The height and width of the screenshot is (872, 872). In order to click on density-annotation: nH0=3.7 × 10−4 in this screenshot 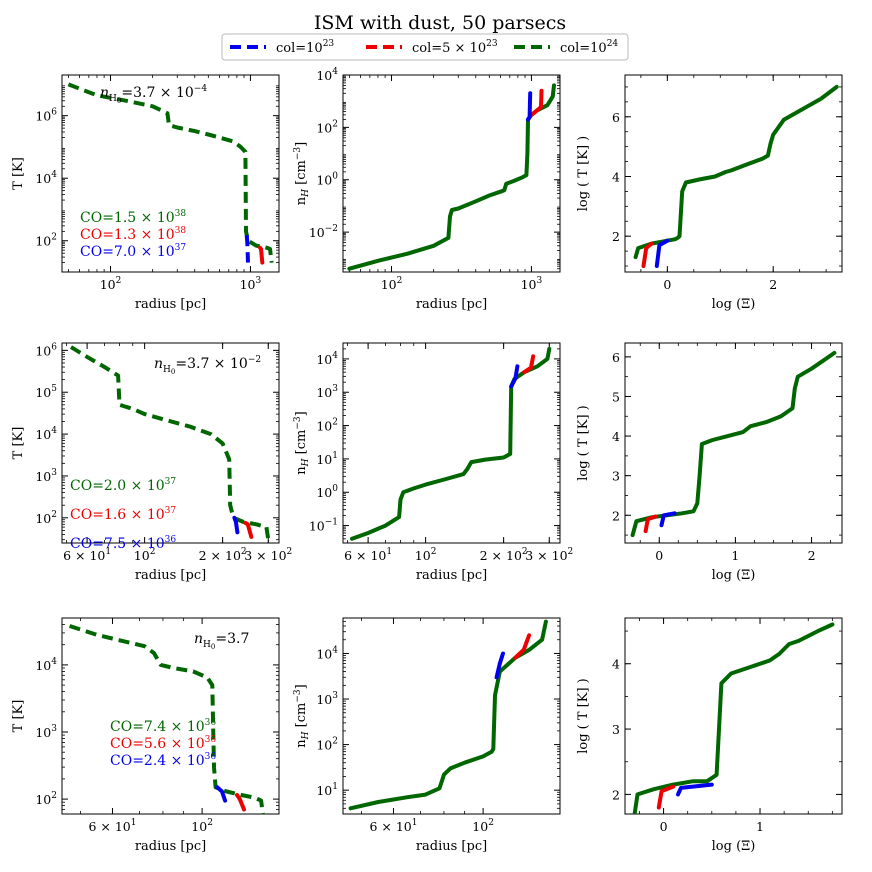, I will do `click(153, 94)`.